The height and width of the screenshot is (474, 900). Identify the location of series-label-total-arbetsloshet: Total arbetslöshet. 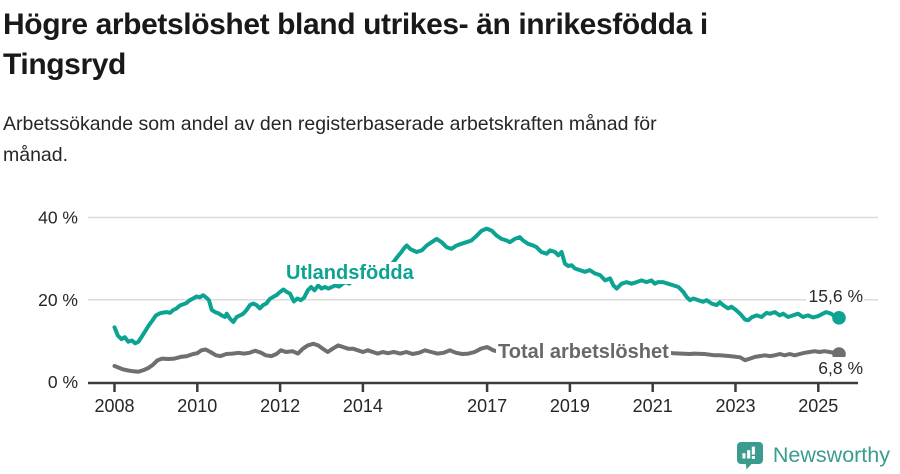
(583, 352).